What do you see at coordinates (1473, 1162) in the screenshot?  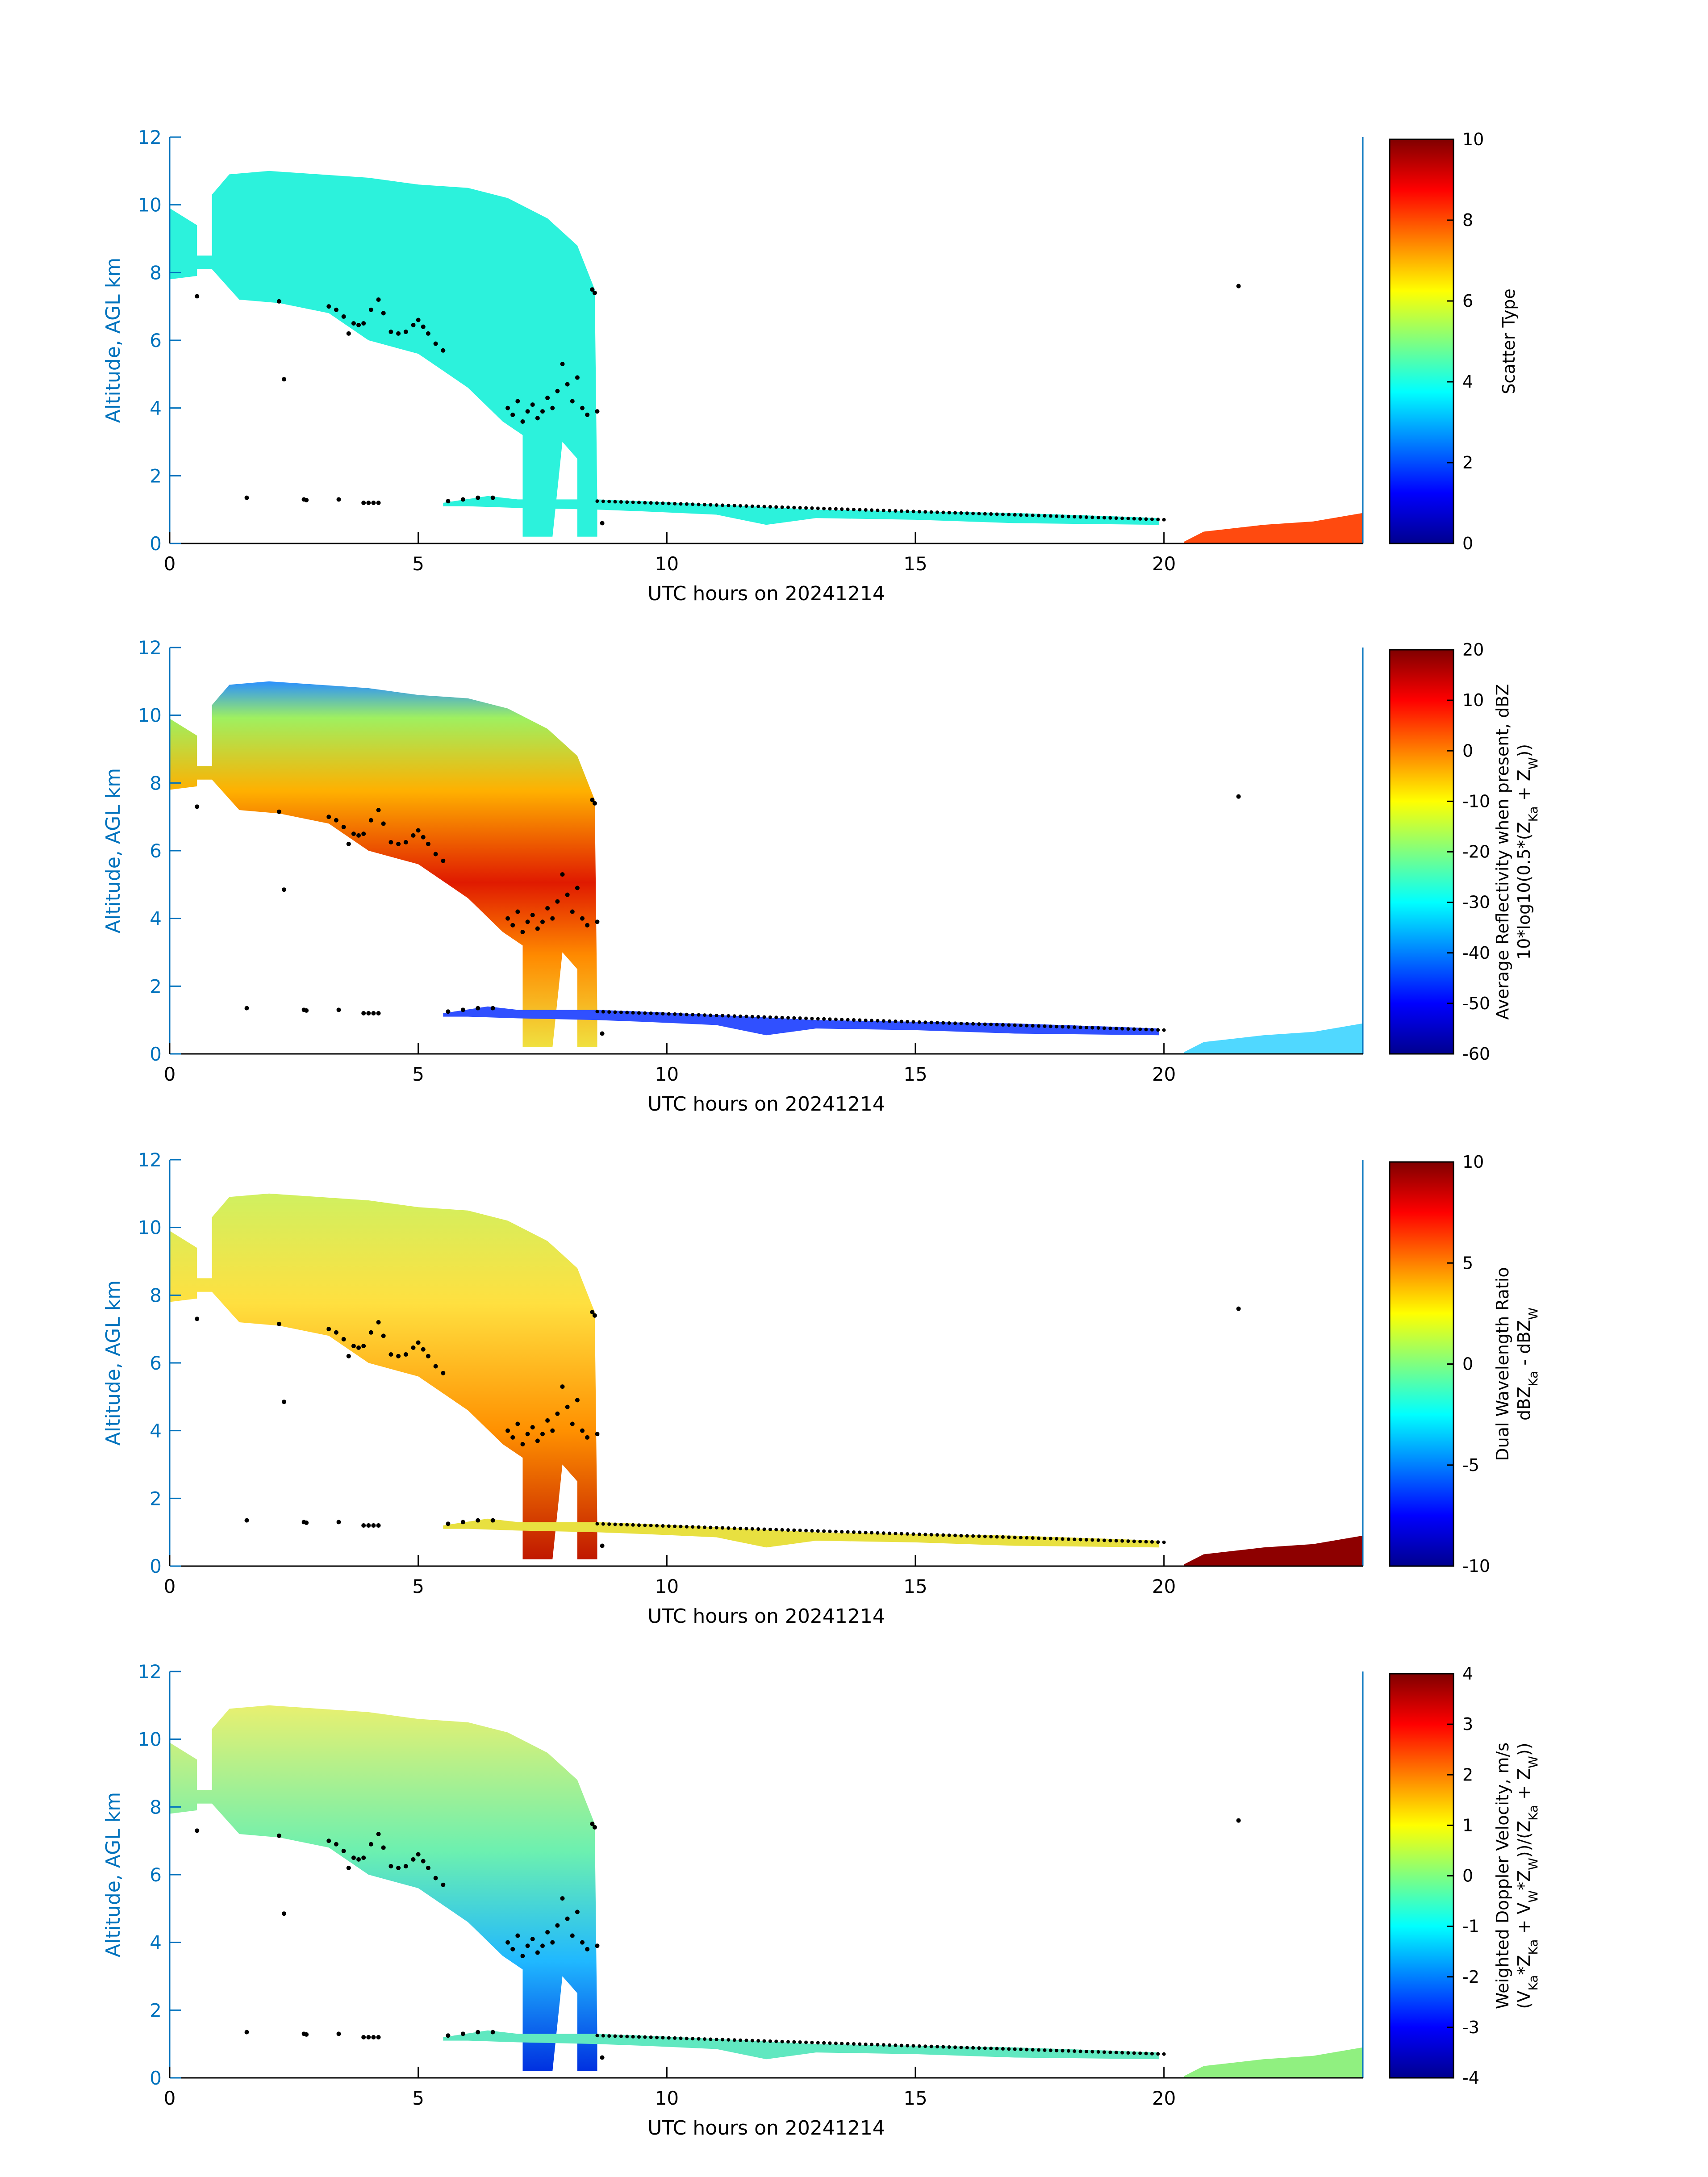 I see `colorbar-tick-label: 10` at bounding box center [1473, 1162].